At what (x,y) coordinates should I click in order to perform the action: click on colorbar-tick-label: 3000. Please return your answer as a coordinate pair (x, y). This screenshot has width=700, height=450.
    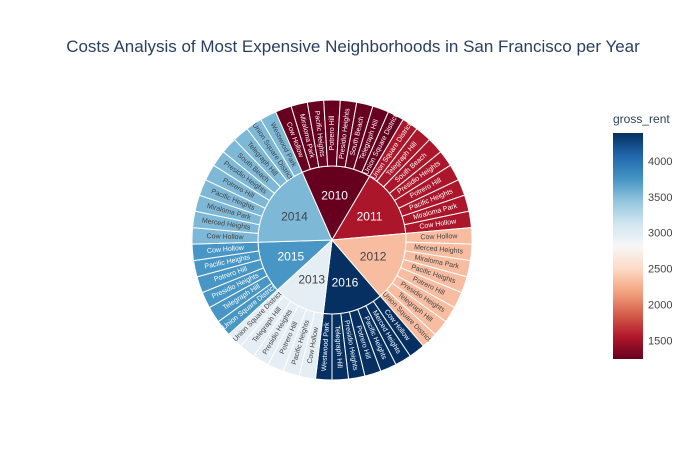
    Looking at the image, I should click on (660, 234).